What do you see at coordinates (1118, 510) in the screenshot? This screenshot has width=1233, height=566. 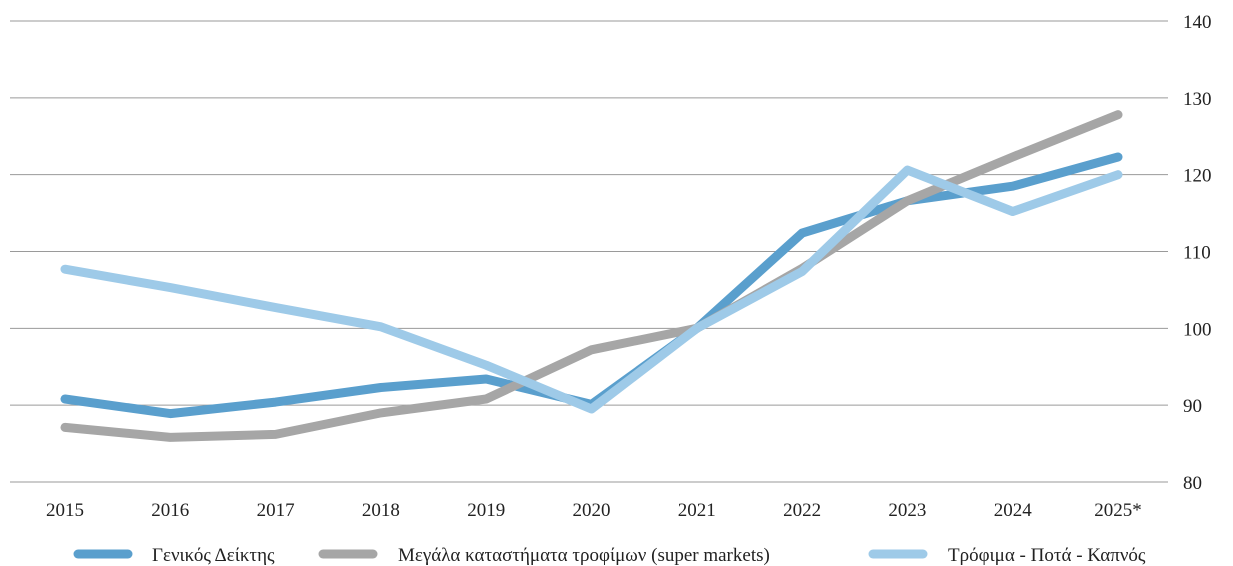 I see `x-tick-label: 2025*` at bounding box center [1118, 510].